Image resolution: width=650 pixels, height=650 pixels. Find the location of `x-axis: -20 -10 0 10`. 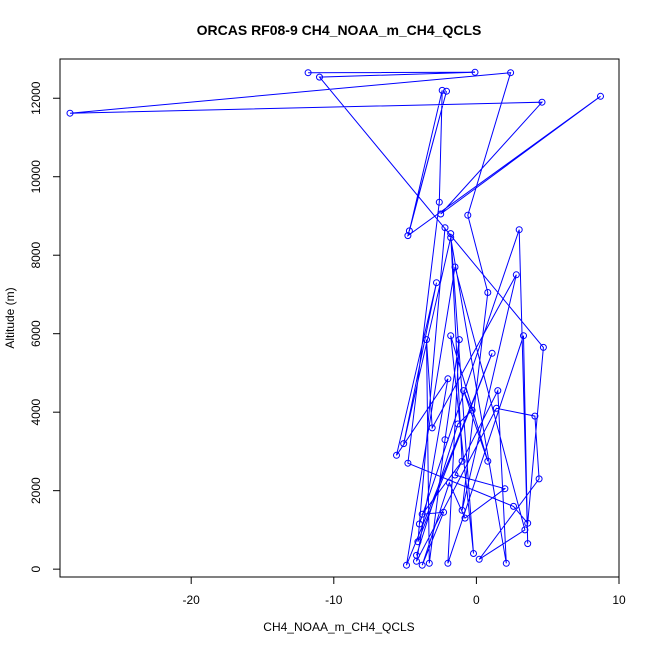

x-axis: -20 -10 0 10 is located at coordinates (404, 592).